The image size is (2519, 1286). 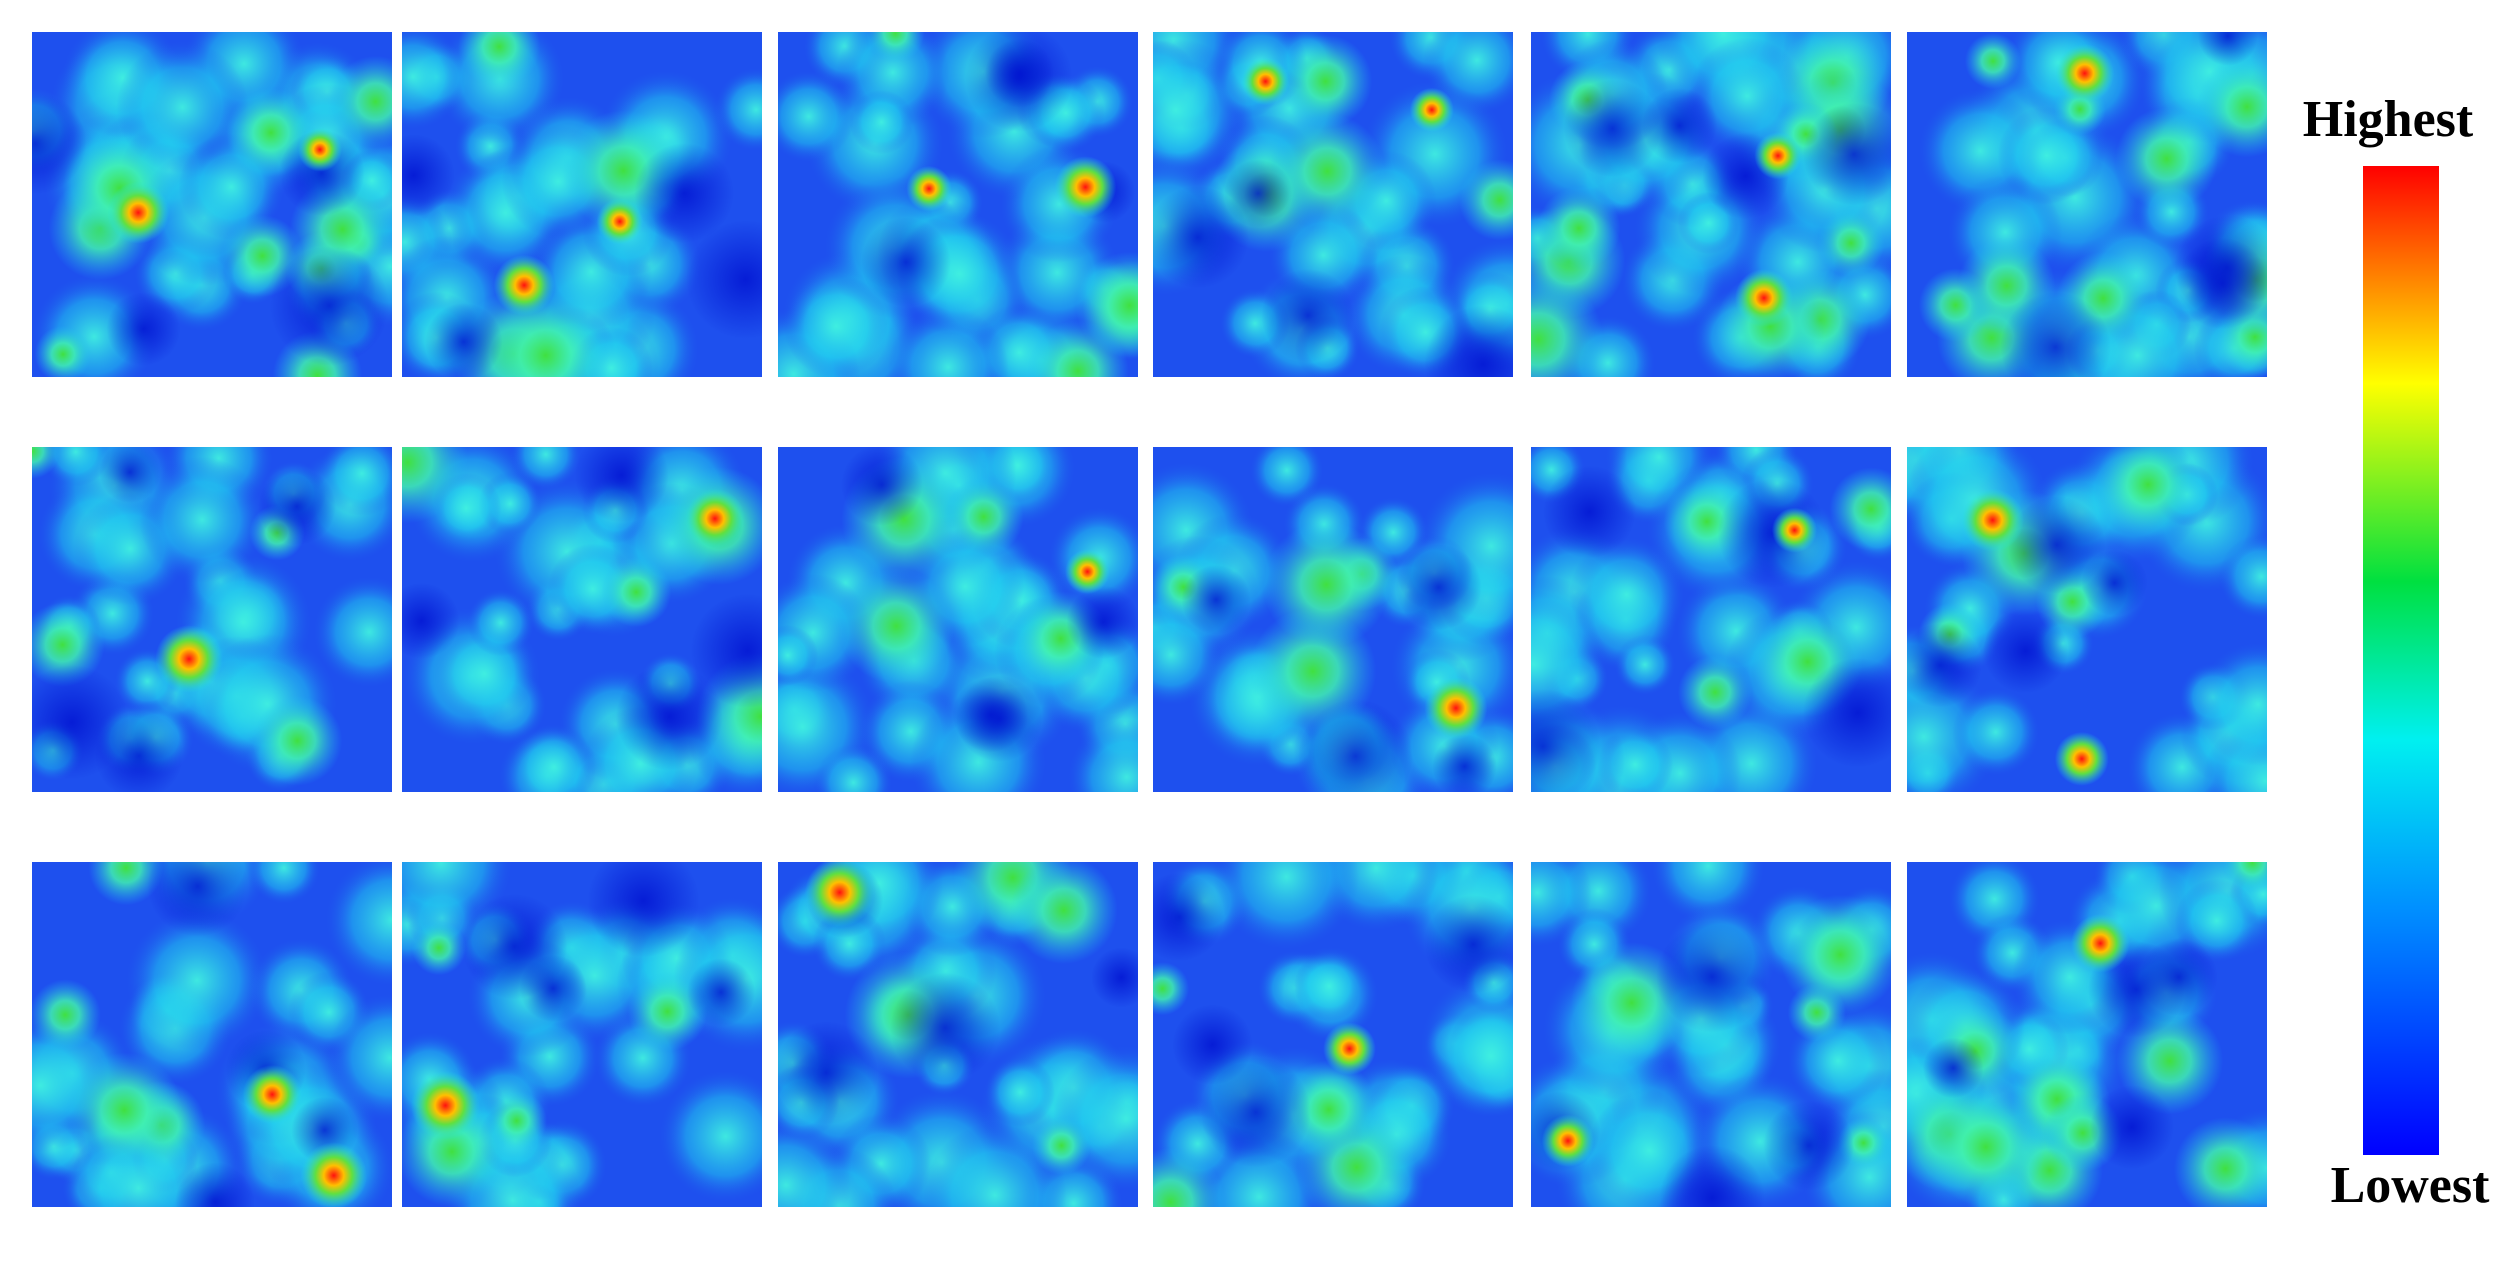 What do you see at coordinates (1711, 1261) in the screenshot?
I see `panel-label: Yb` at bounding box center [1711, 1261].